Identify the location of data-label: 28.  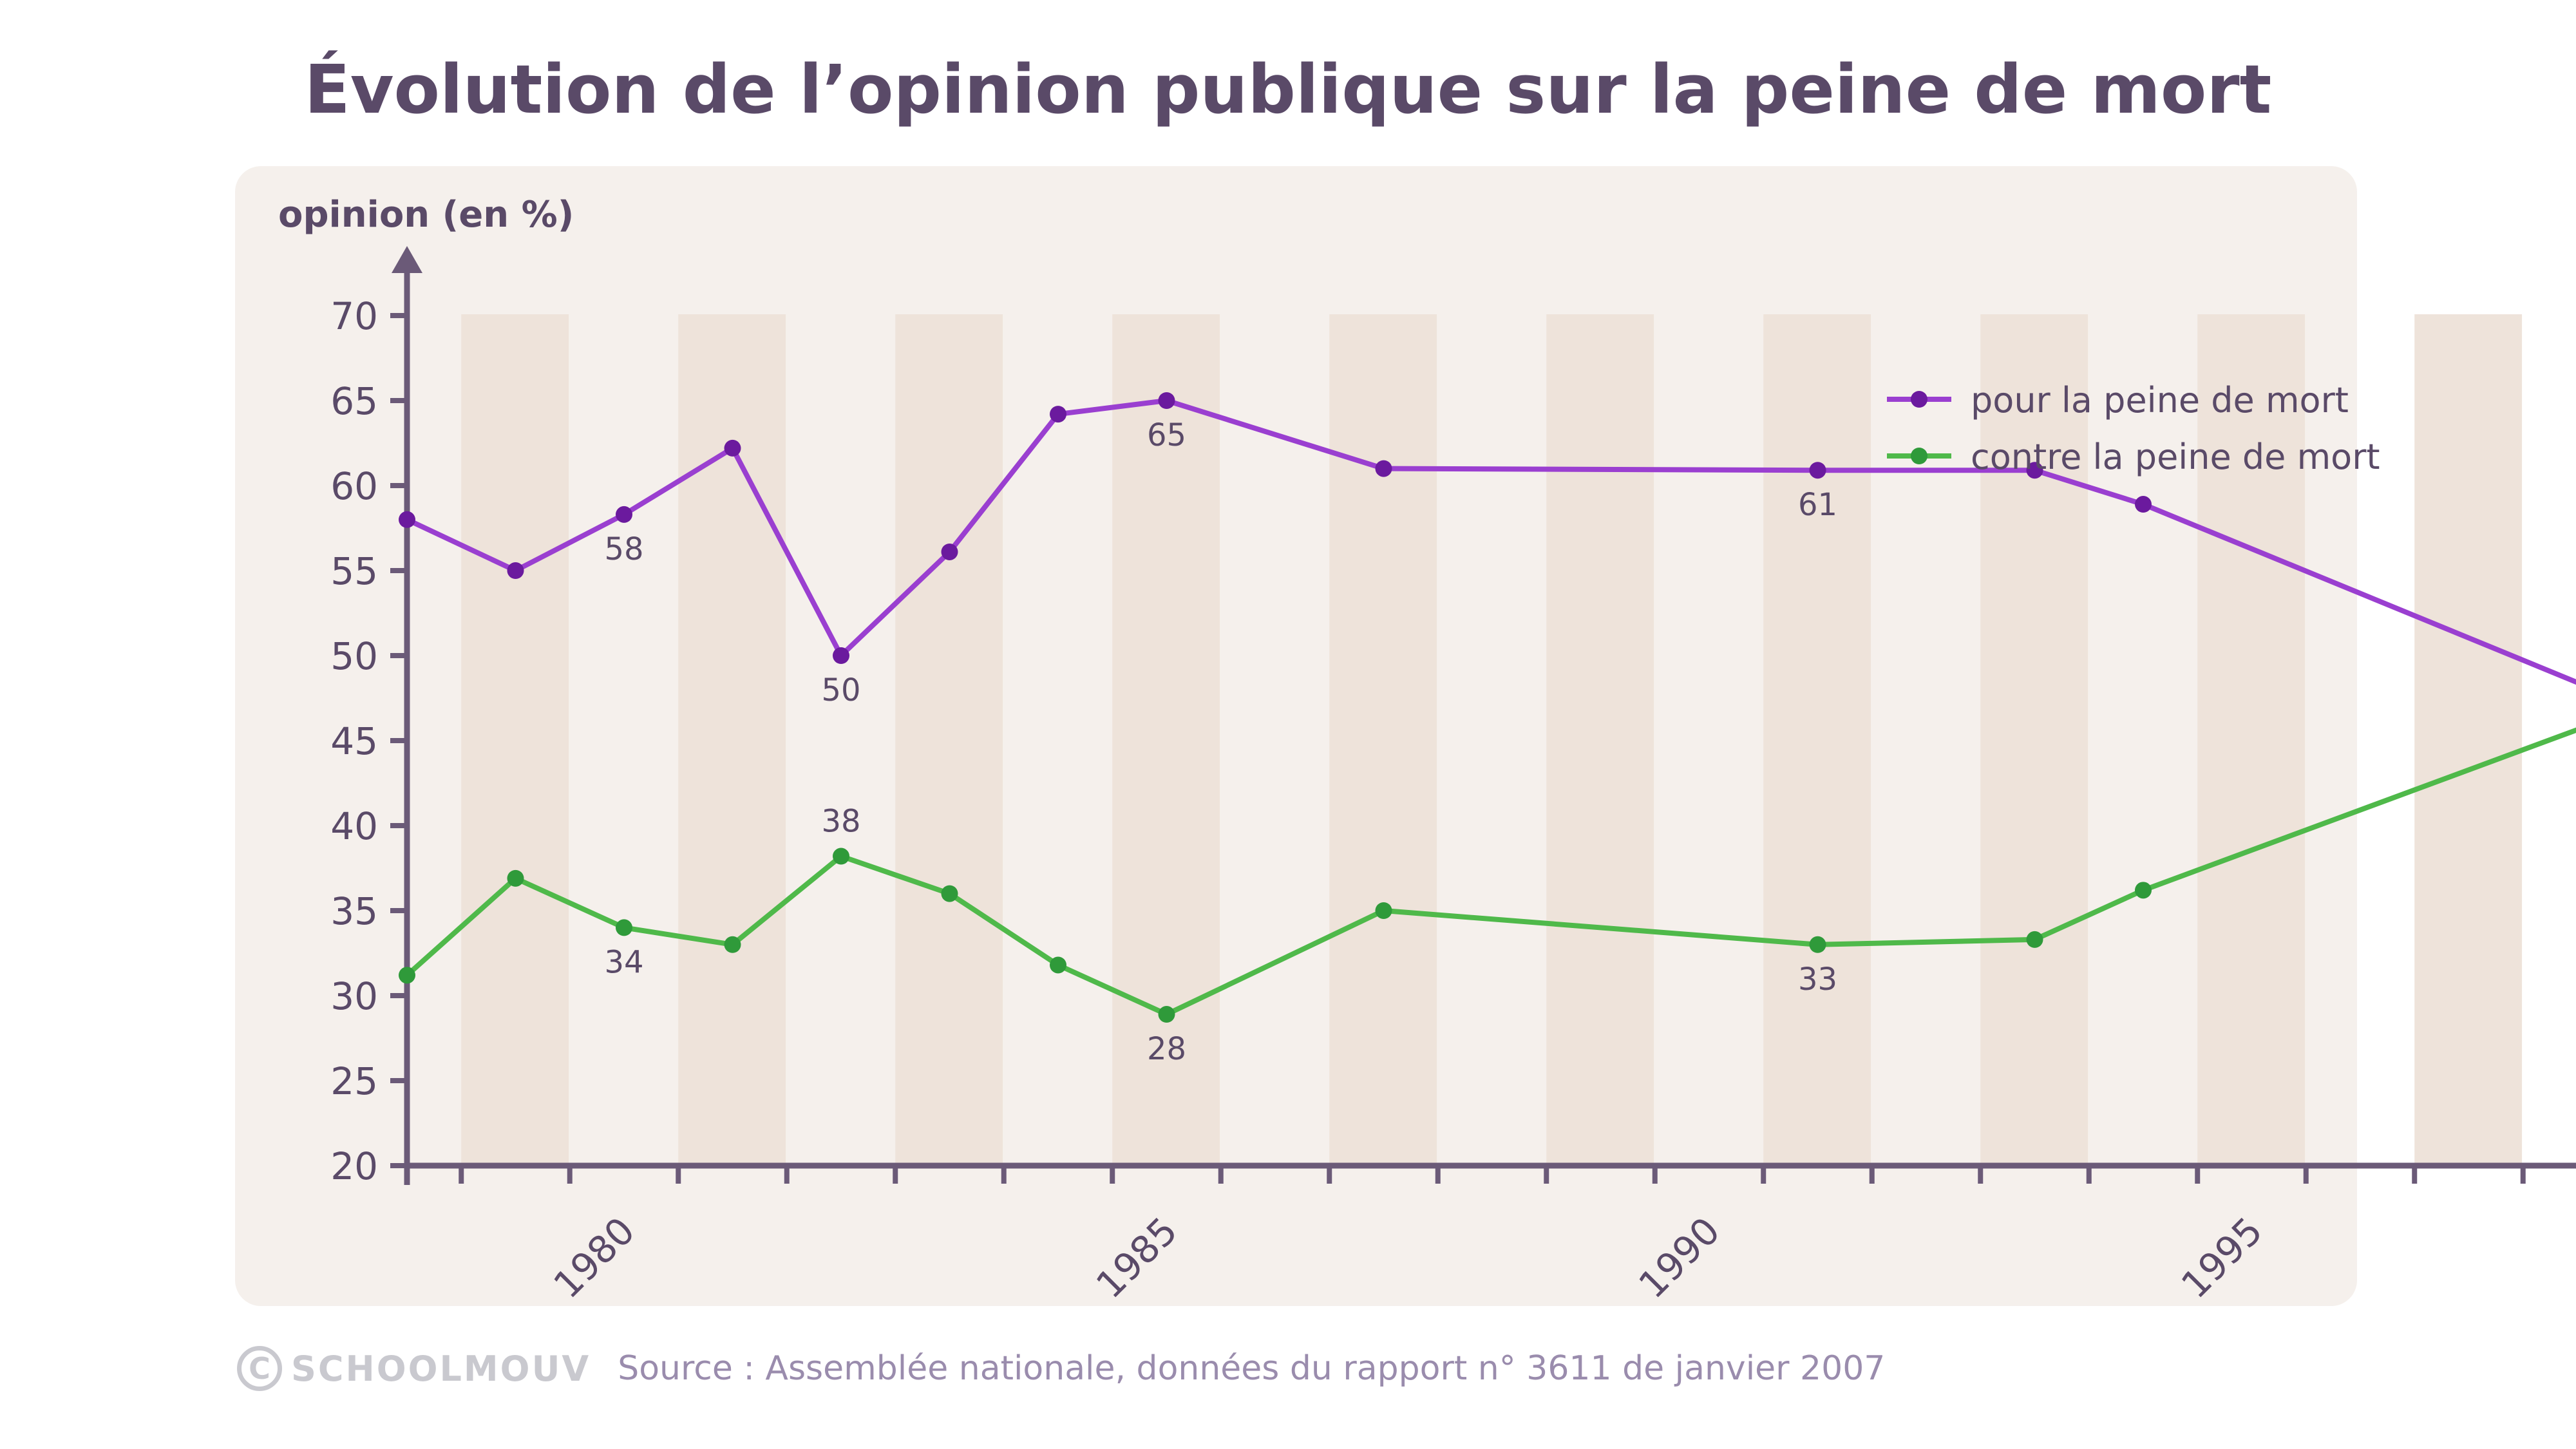
(1166, 1049).